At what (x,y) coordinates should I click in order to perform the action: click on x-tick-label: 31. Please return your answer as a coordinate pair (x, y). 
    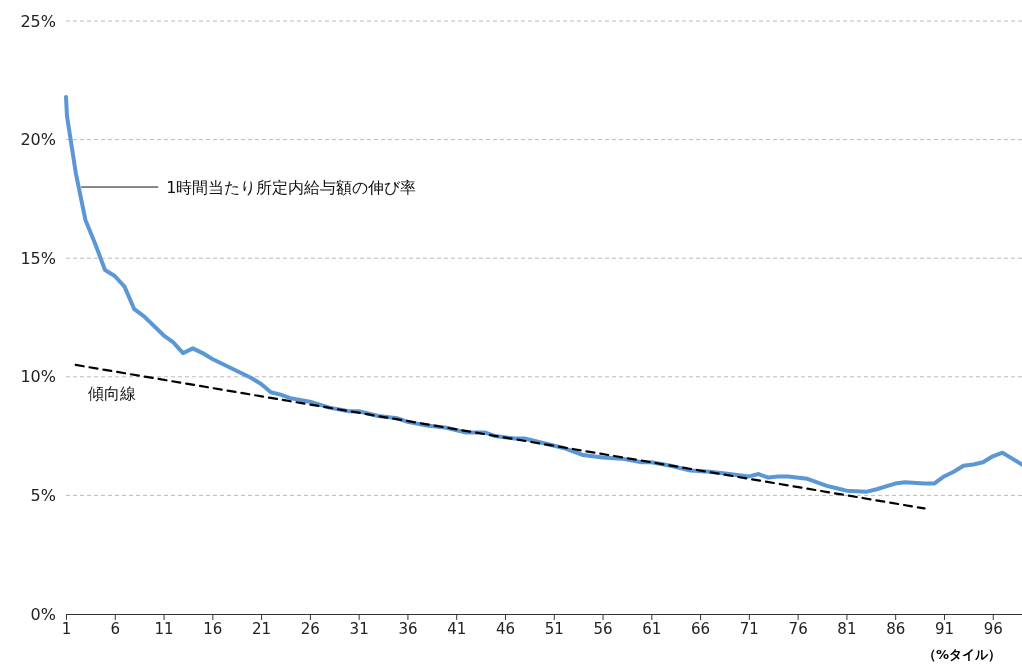
    Looking at the image, I should click on (359, 628).